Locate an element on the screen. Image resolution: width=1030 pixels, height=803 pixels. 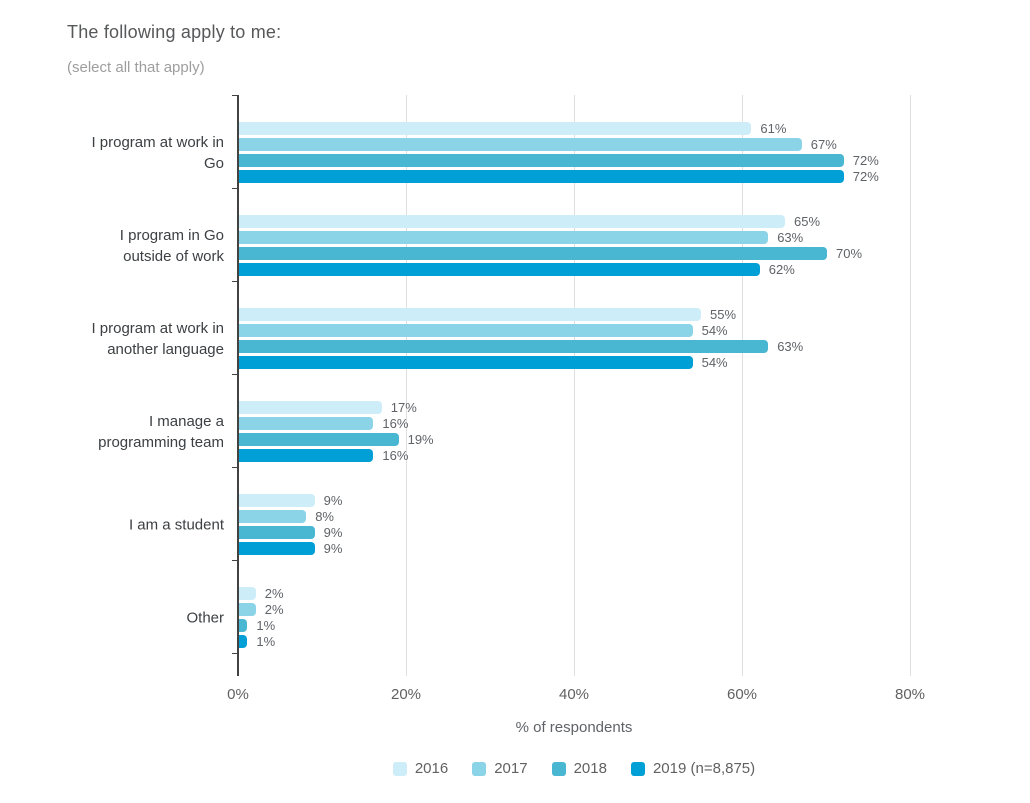
bar-value-label: 19% is located at coordinates (420, 439).